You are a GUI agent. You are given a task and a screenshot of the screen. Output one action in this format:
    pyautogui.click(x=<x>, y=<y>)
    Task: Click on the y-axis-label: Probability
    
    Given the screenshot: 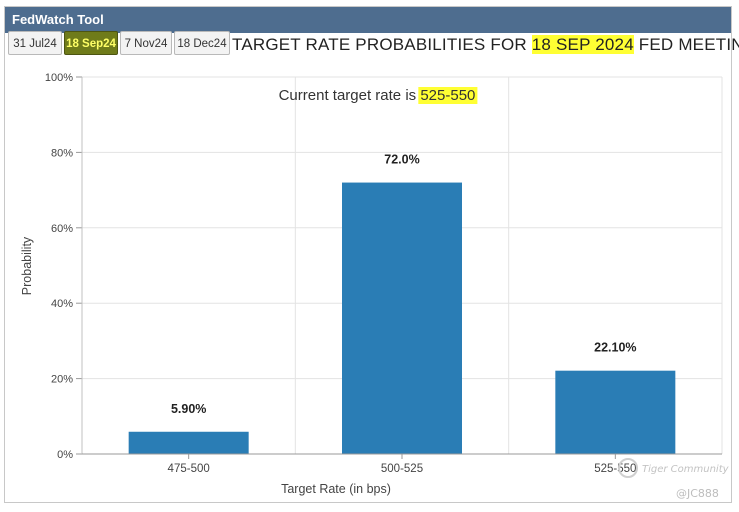 What is the action you would take?
    pyautogui.click(x=27, y=265)
    